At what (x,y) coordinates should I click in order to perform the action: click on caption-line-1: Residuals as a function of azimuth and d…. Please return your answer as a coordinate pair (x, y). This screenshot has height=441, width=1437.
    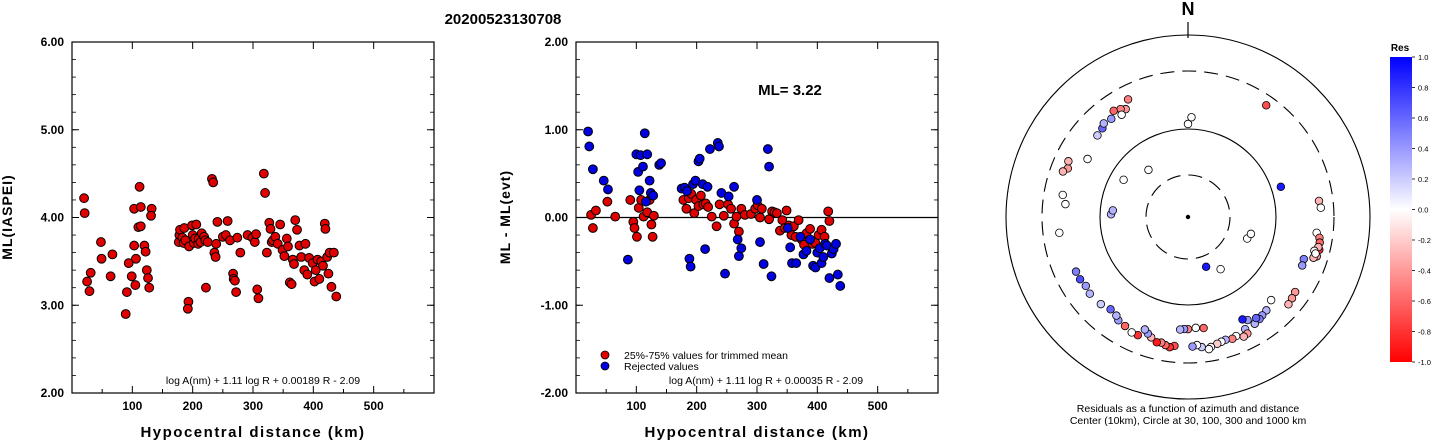
    Looking at the image, I should click on (1188, 409).